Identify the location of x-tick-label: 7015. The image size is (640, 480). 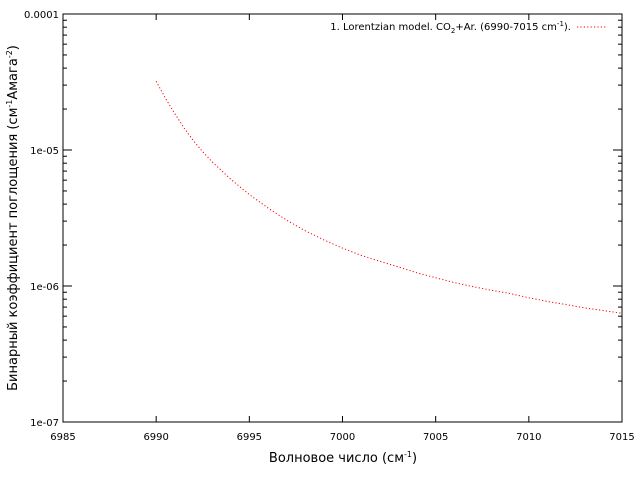
(621, 437).